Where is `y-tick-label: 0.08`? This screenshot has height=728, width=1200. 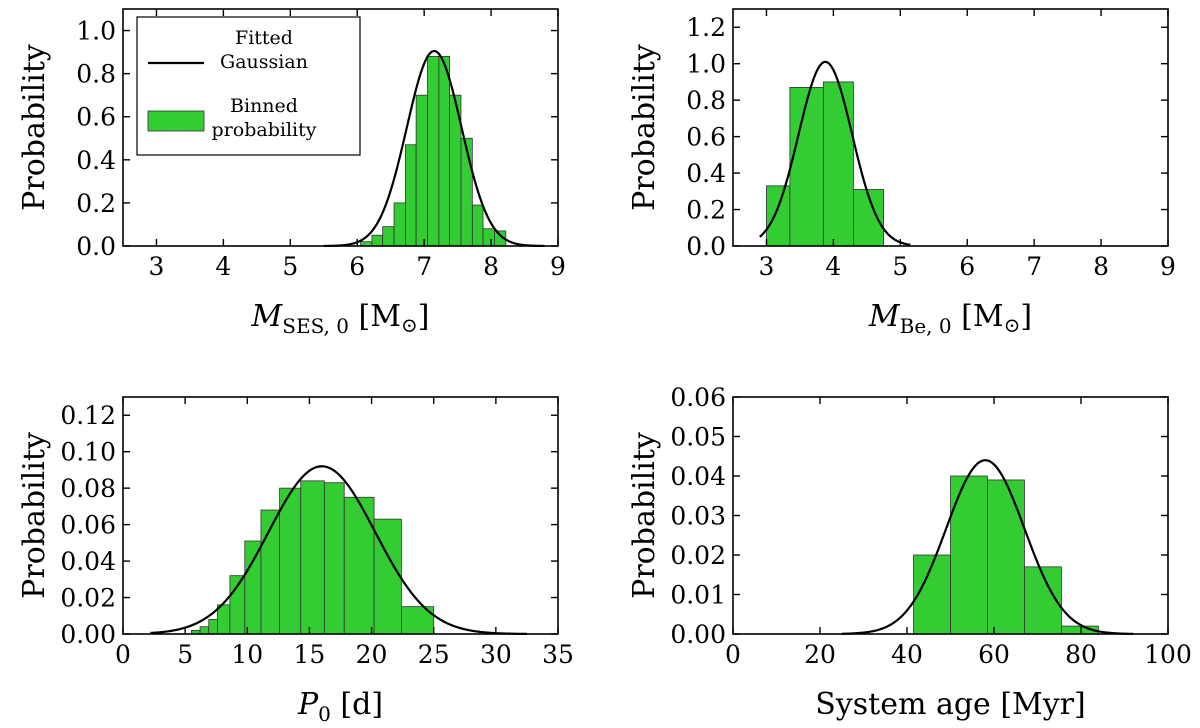 y-tick-label: 0.08 is located at coordinates (88, 488).